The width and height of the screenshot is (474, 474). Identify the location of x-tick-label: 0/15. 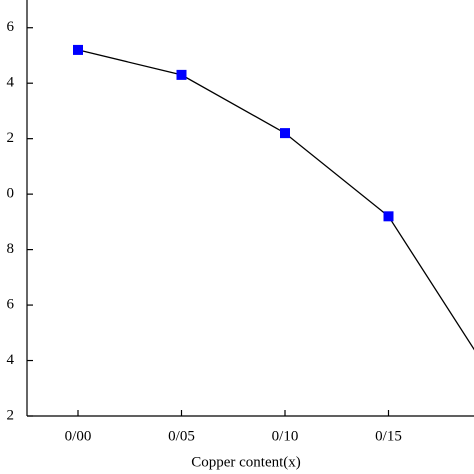
(388, 436).